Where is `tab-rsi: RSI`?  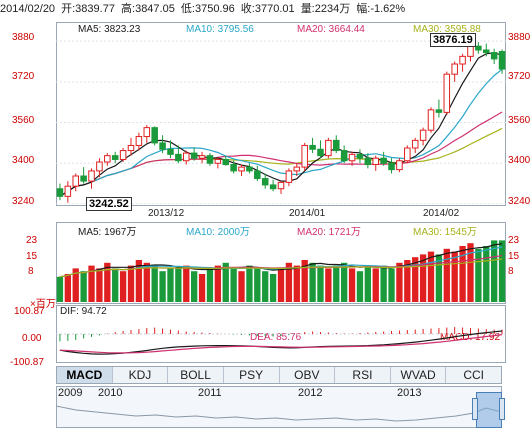 tab-rsi: RSI is located at coordinates (363, 375).